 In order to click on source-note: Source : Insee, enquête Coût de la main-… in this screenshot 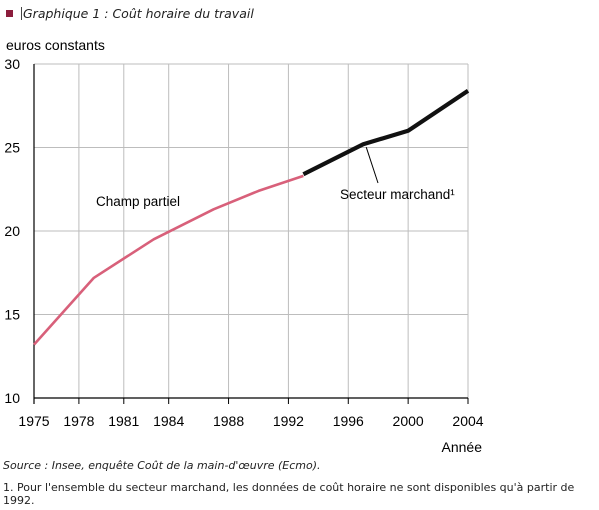, I will do `click(162, 465)`.